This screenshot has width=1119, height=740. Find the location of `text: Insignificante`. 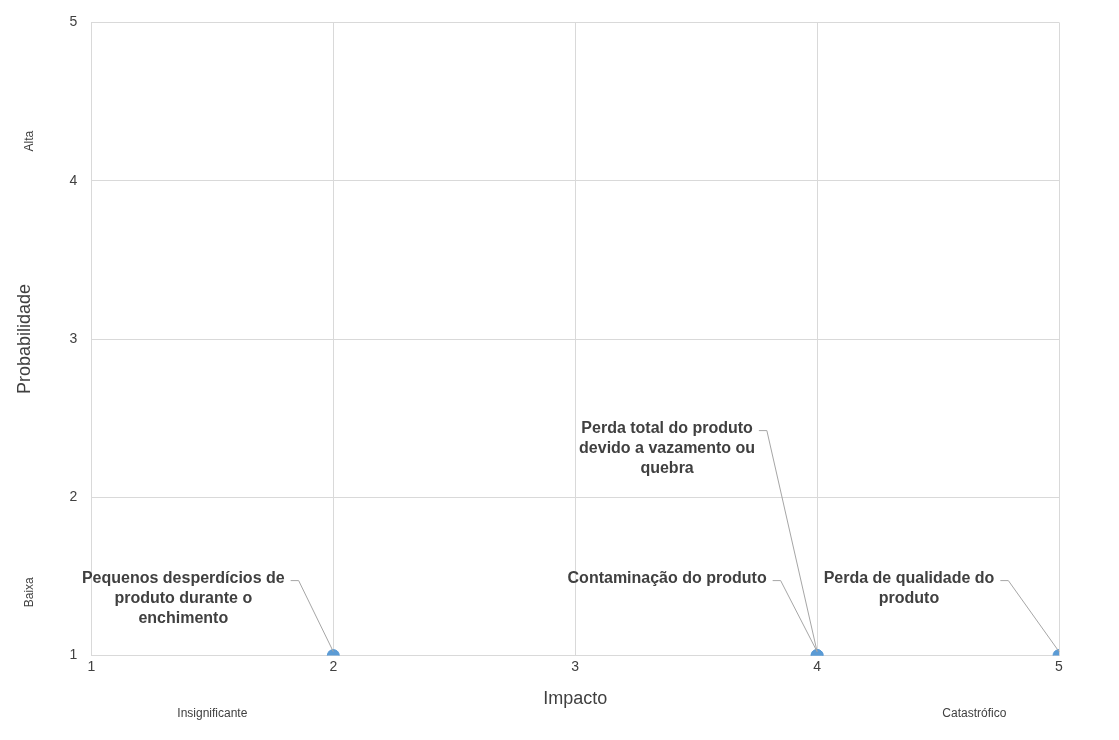

text: Insignificante is located at coordinates (212, 712).